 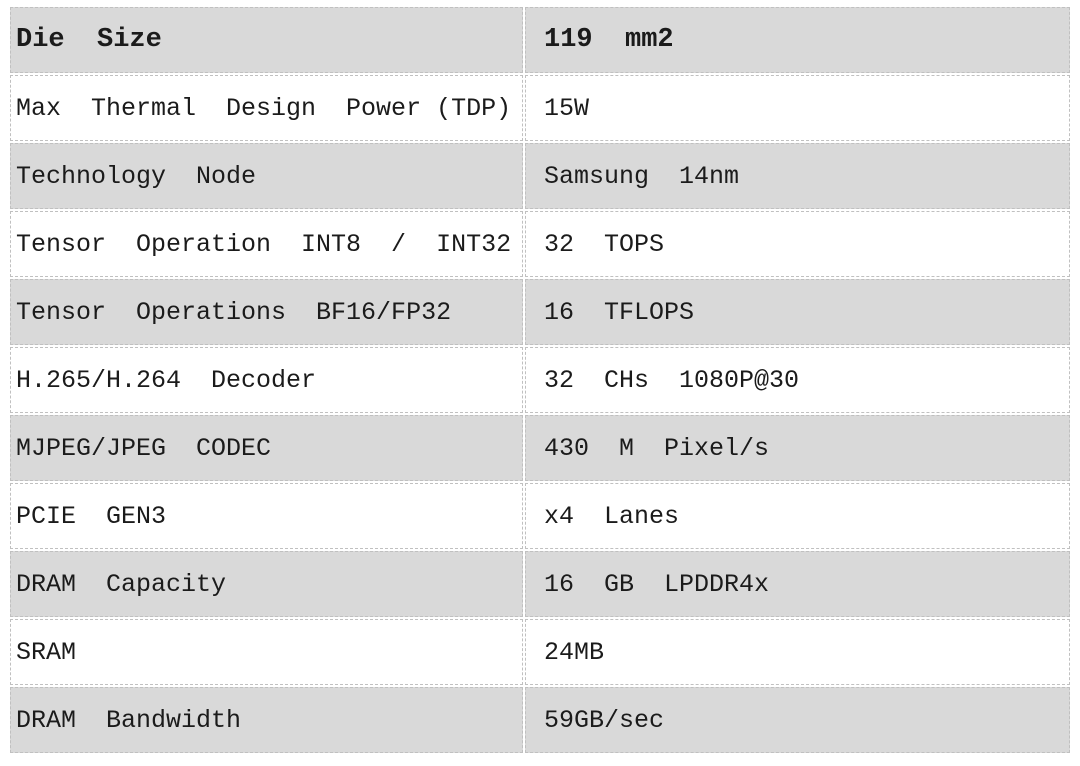 What do you see at coordinates (266, 448) in the screenshot?
I see `spec-label-mjpeg-codec: MJPEG/JPEG CODEC` at bounding box center [266, 448].